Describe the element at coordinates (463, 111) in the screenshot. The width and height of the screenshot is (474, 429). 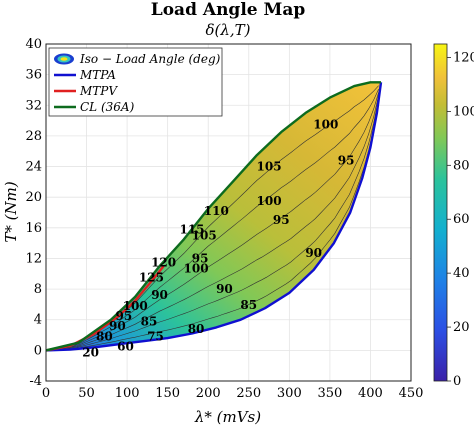
I see `colorbar-tick-label: 100` at that location.